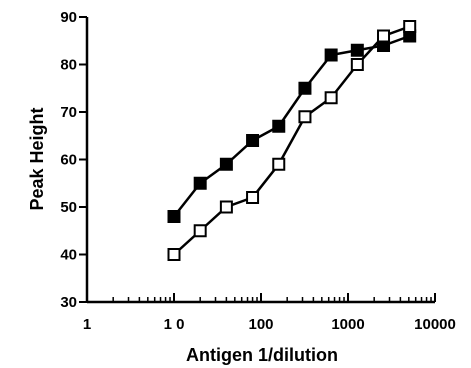 The width and height of the screenshot is (471, 368). I want to click on y-tick-label: 50, so click(68, 207).